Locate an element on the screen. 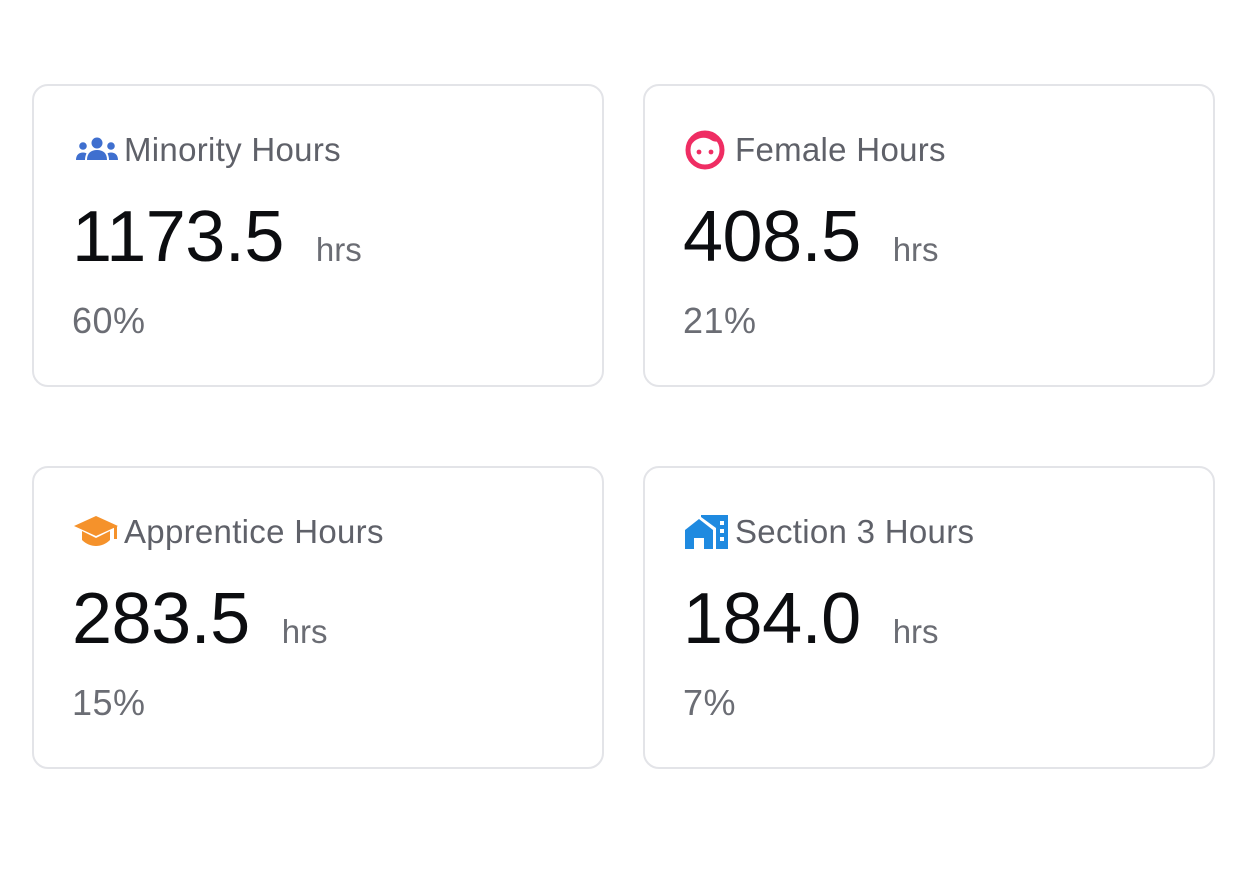  card-header: Female Hours is located at coordinates (814, 150).